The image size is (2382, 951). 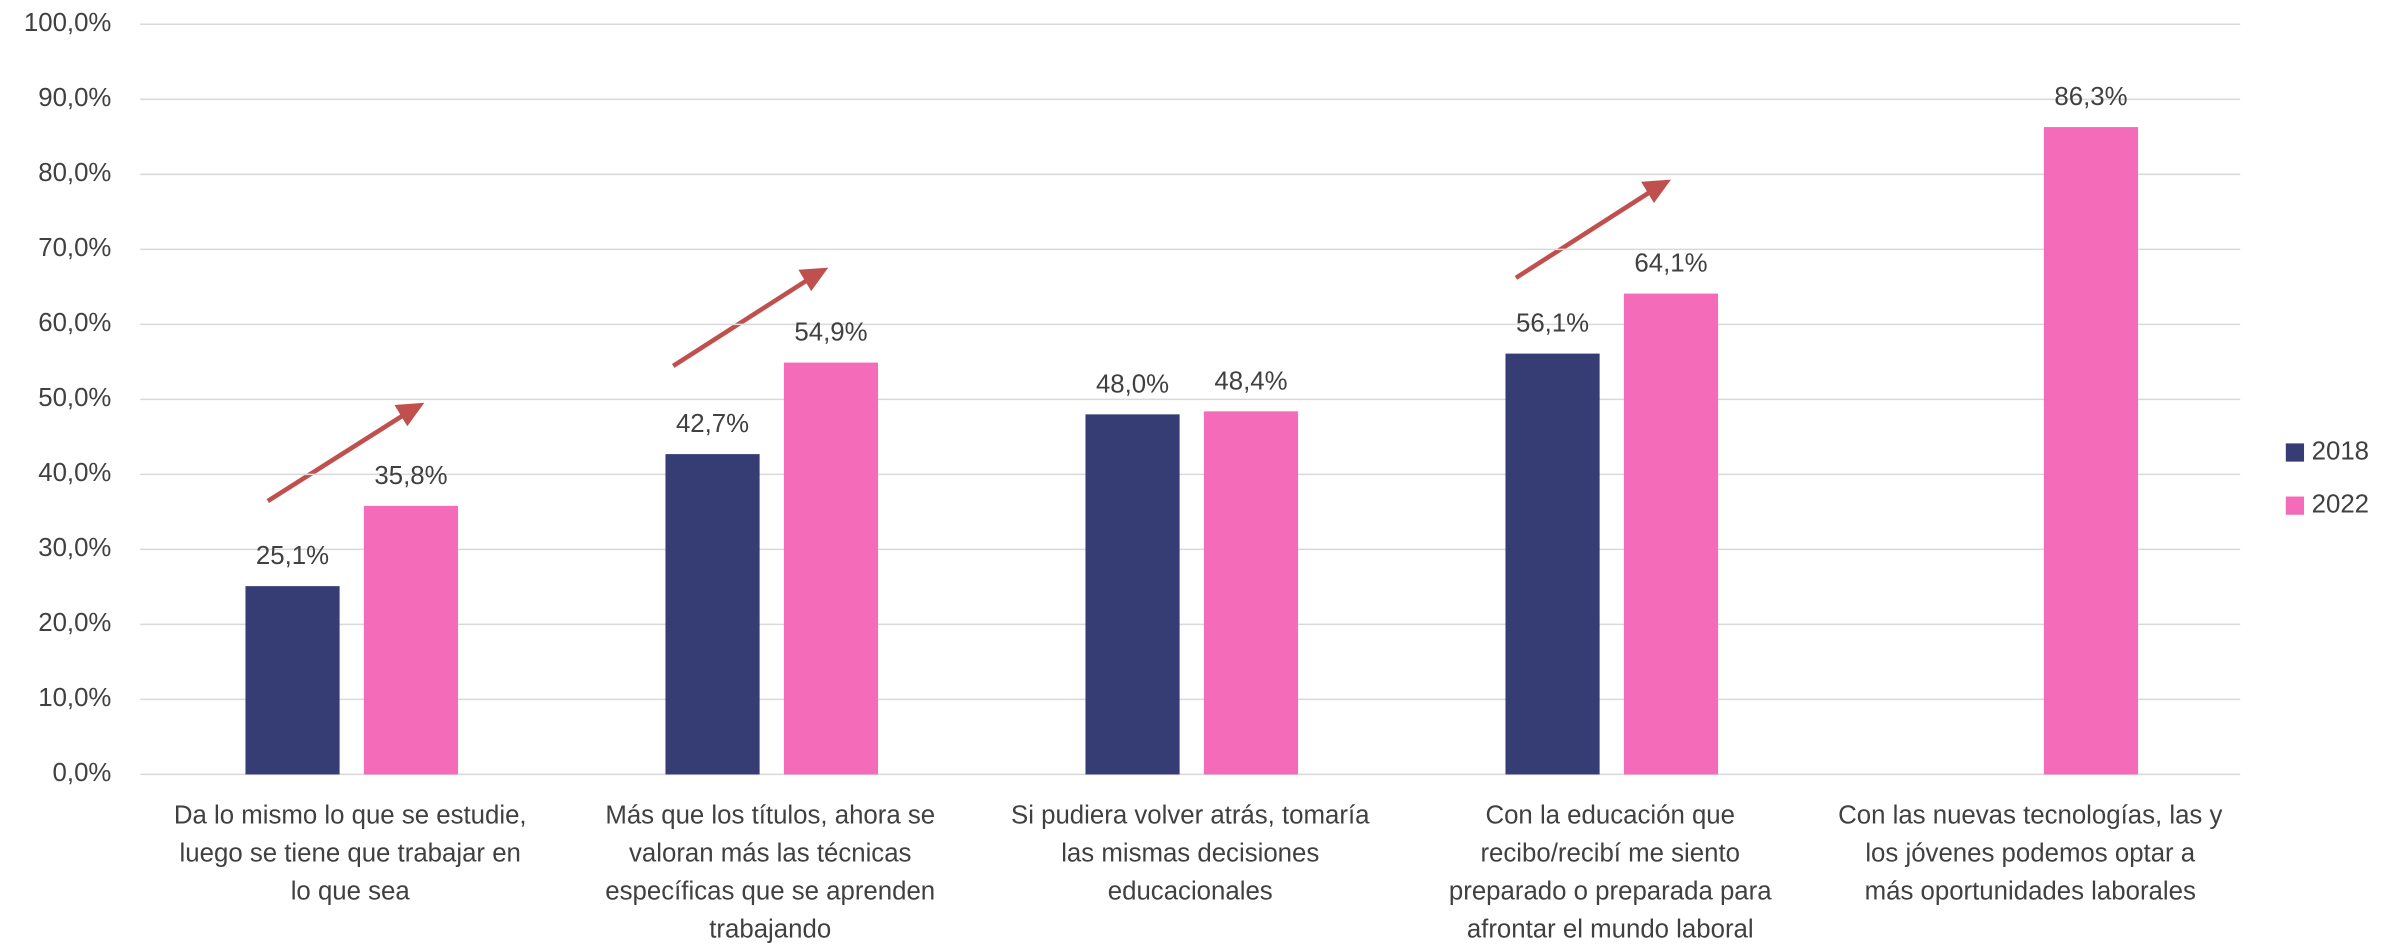 What do you see at coordinates (1610, 930) in the screenshot?
I see `x-tick-label: afrontar el mundo laboral` at bounding box center [1610, 930].